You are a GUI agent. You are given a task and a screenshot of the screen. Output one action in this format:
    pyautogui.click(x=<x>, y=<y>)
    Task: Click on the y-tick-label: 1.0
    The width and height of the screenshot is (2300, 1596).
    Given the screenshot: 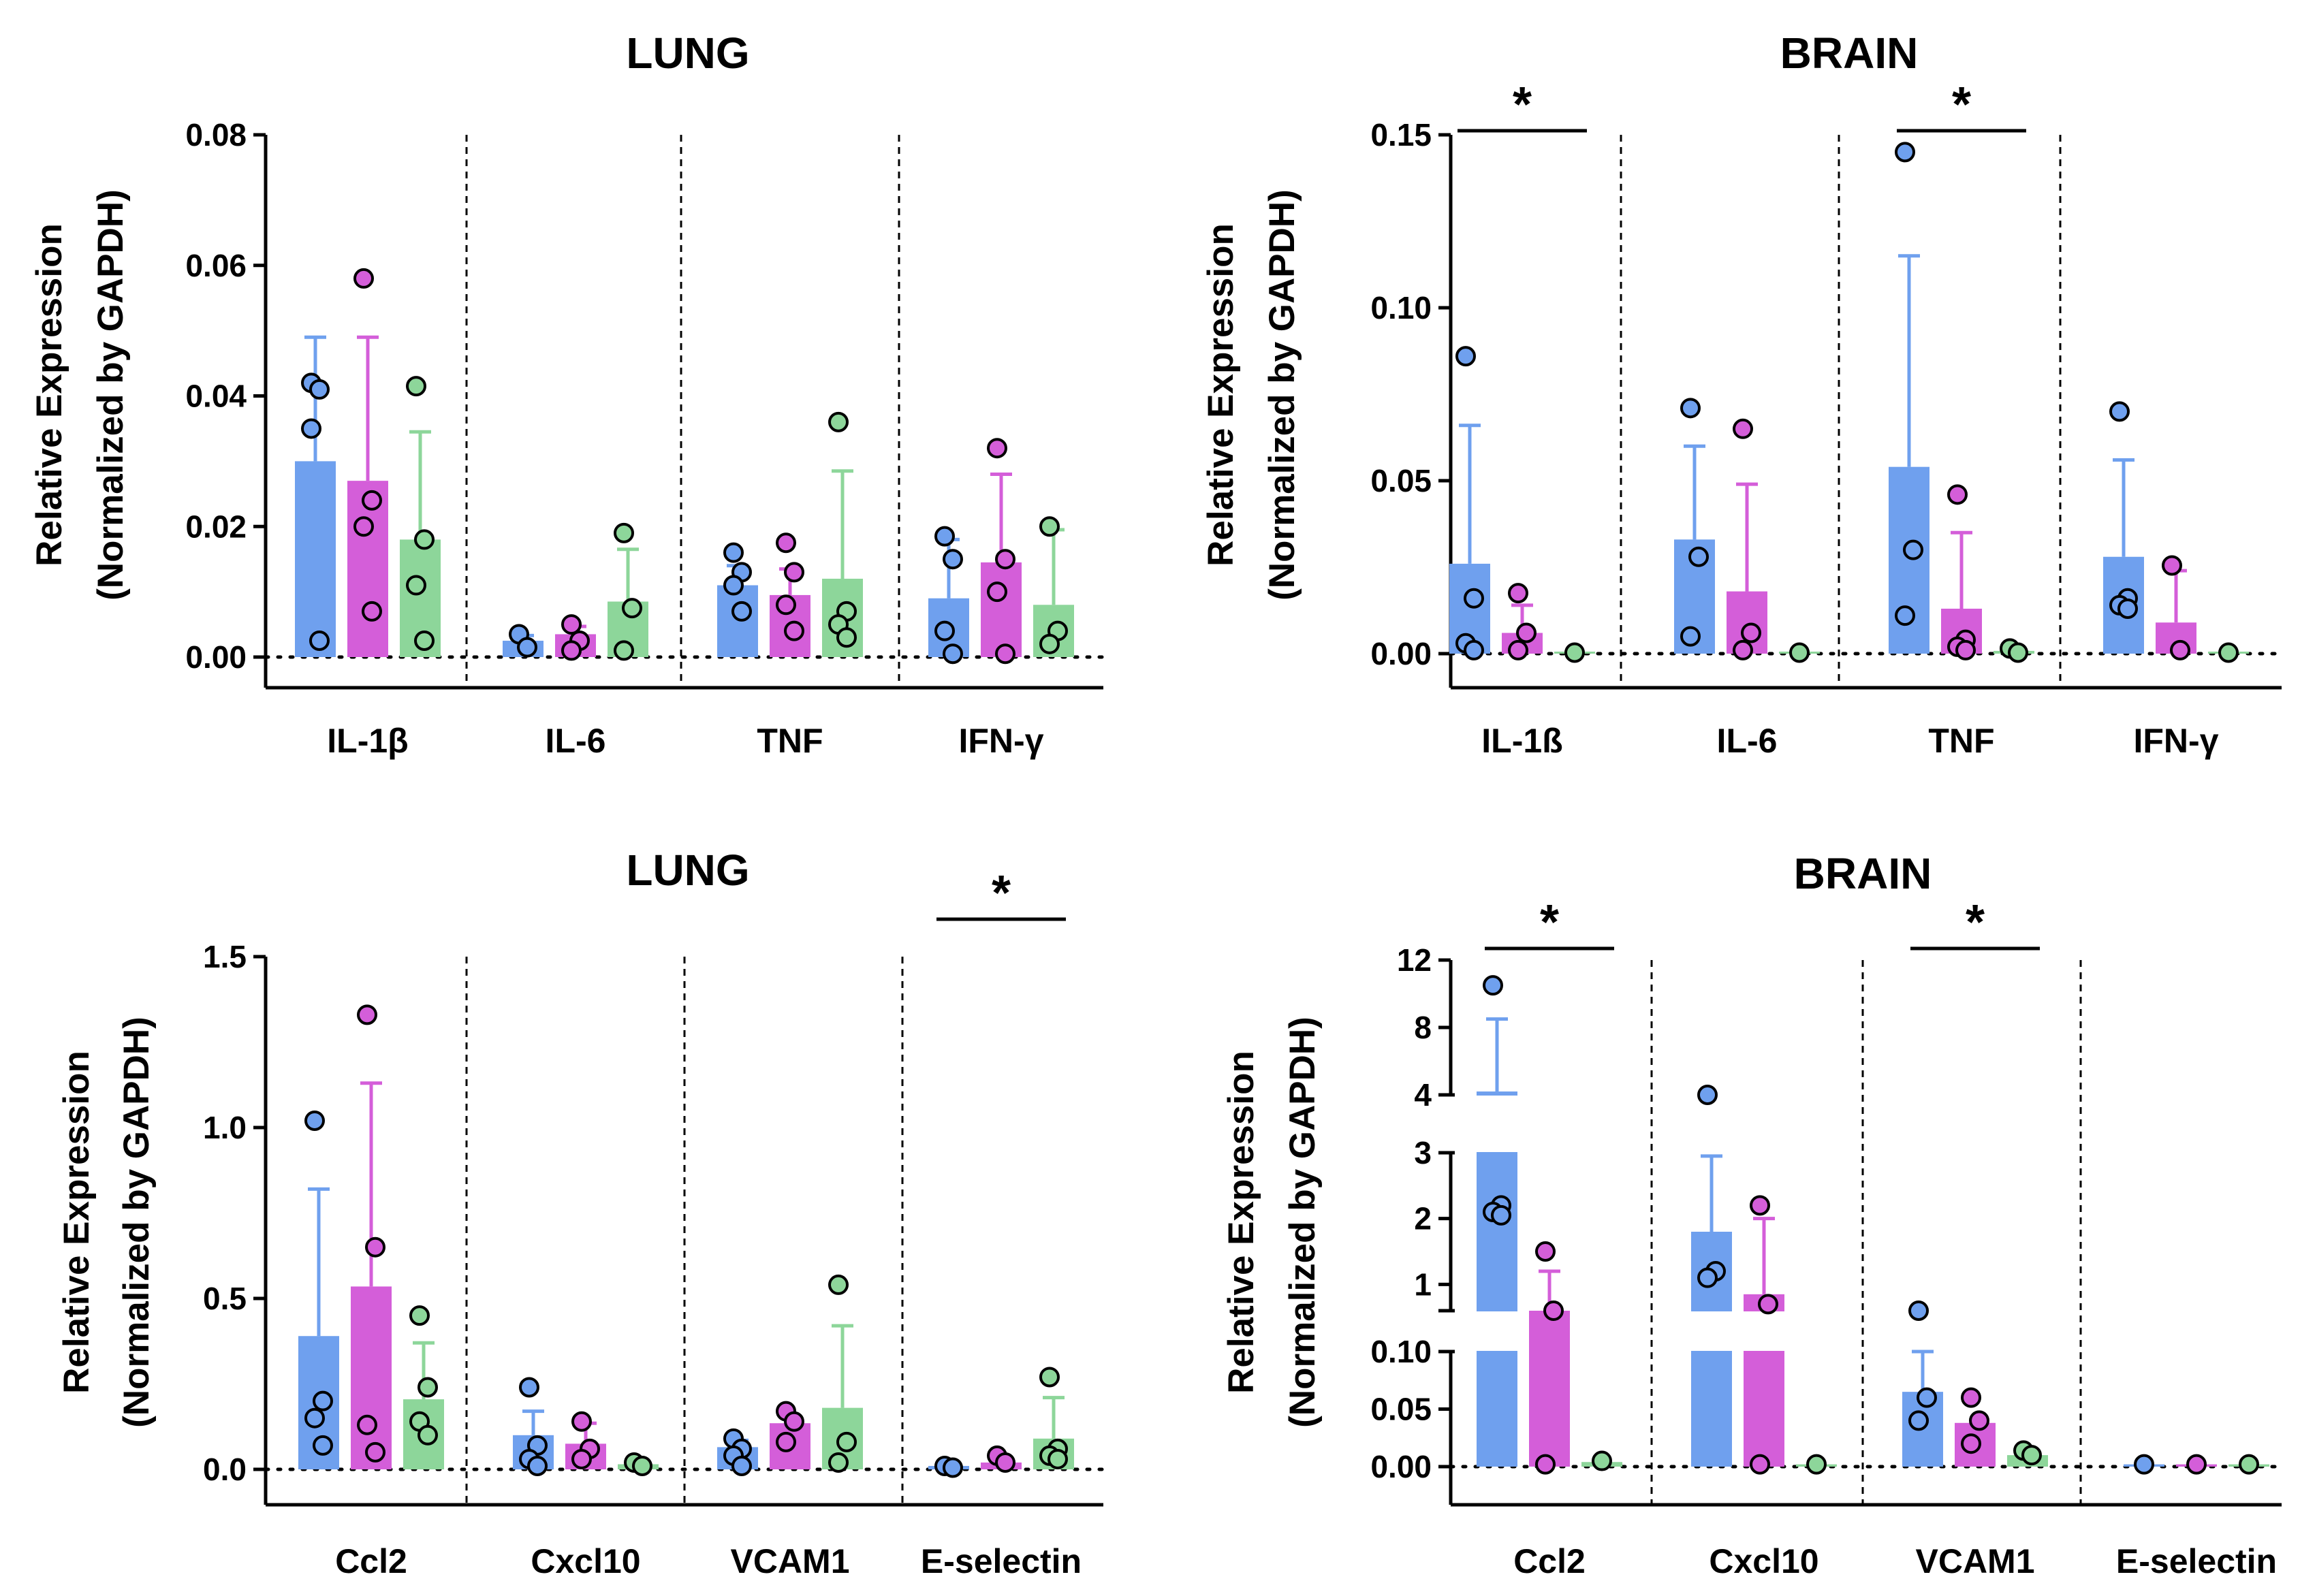 What is the action you would take?
    pyautogui.click(x=225, y=1127)
    